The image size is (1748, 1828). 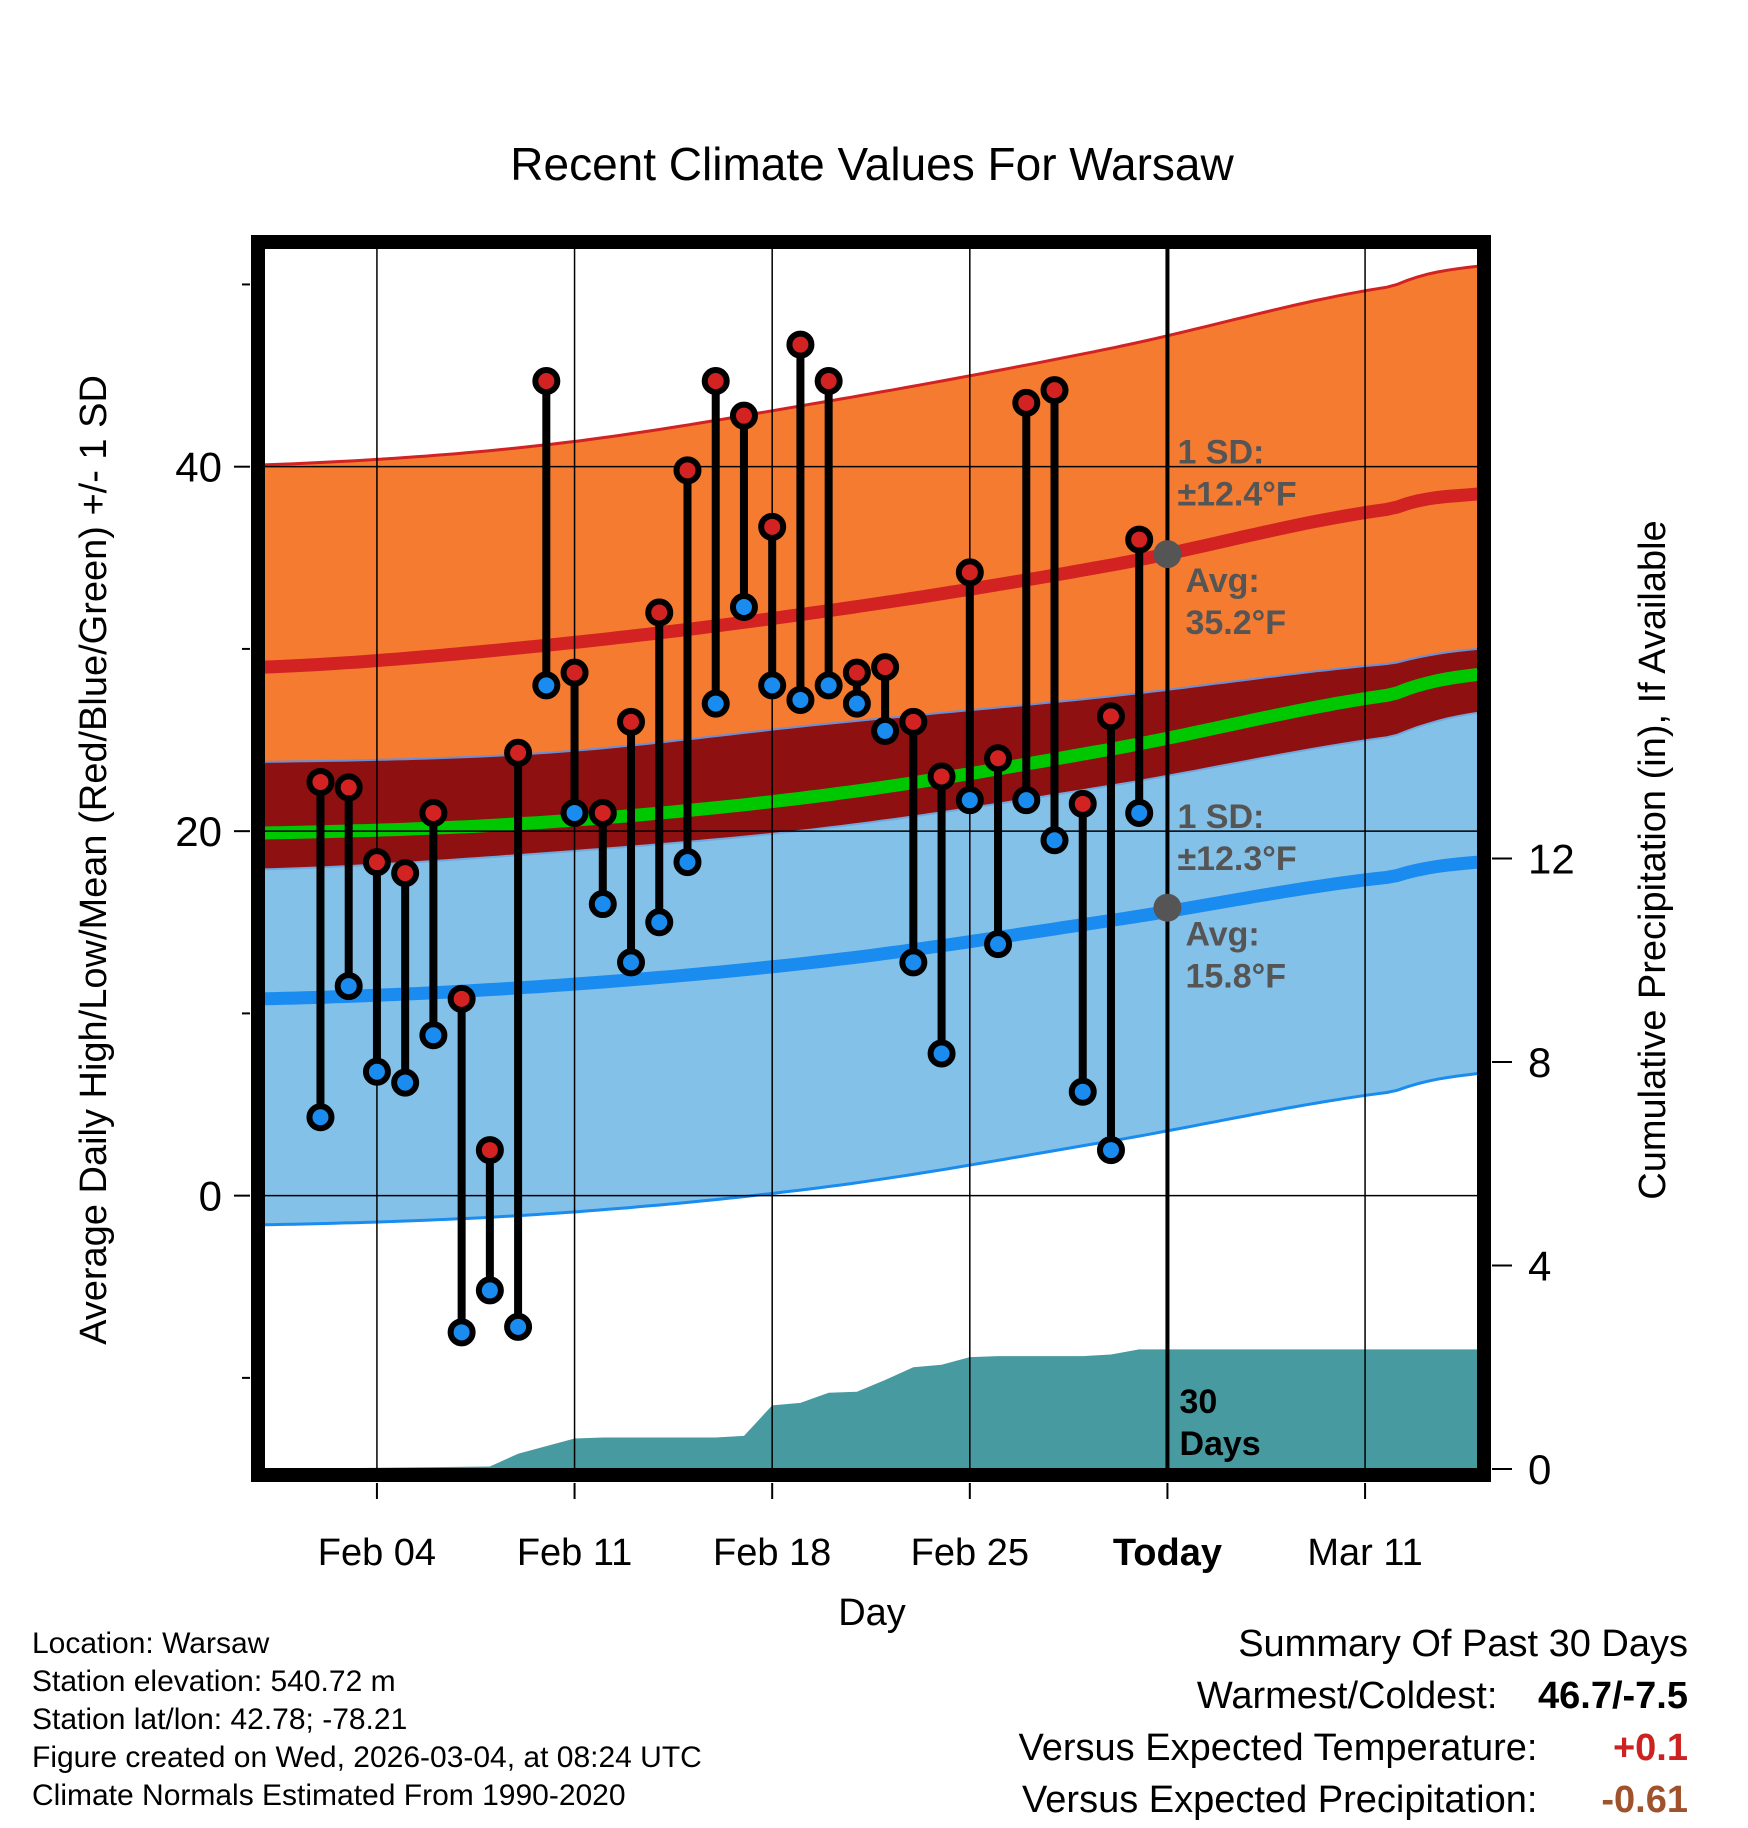 I want to click on x-tick-label: Feb 25, so click(x=970, y=1553).